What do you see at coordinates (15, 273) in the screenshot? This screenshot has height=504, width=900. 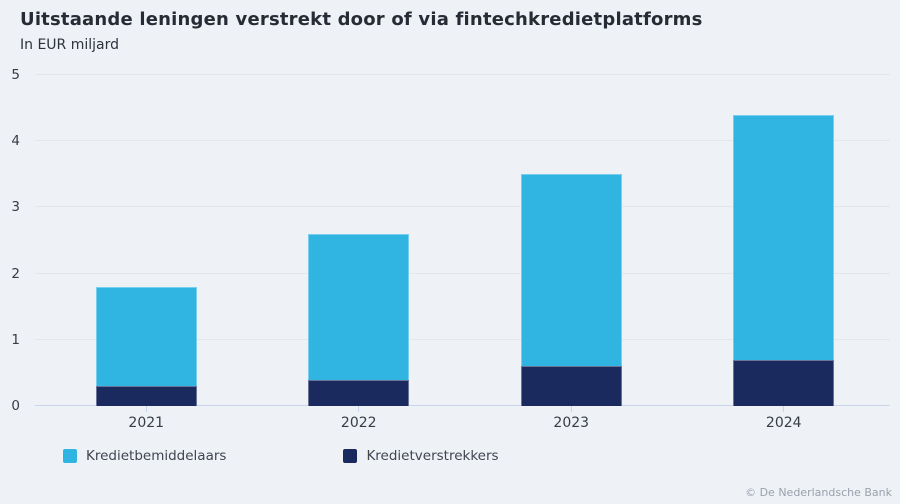 I see `y-tick-label: 2` at bounding box center [15, 273].